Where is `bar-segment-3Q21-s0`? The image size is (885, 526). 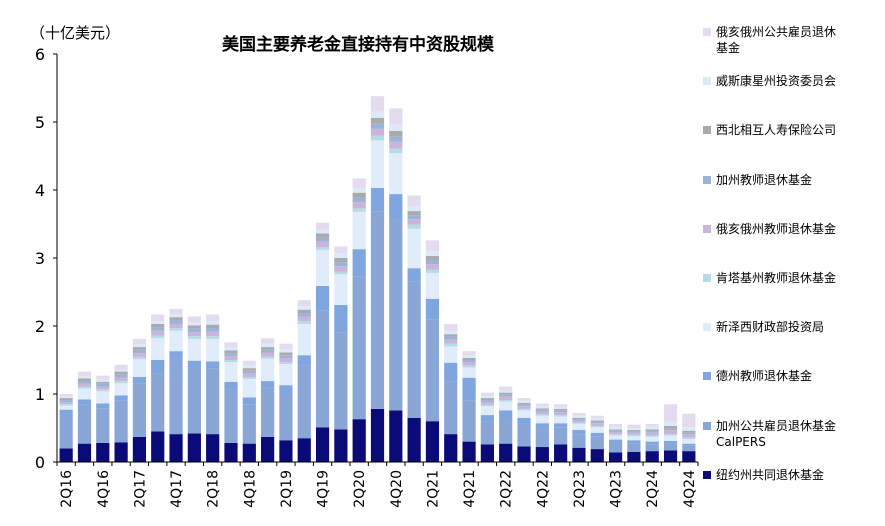
bar-segment-3Q21-s0 is located at coordinates (451, 448).